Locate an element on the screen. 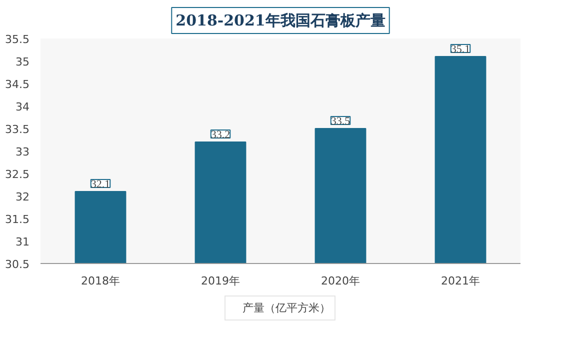 This screenshot has width=583, height=349. y-tick-label: 32.5 is located at coordinates (17, 174).